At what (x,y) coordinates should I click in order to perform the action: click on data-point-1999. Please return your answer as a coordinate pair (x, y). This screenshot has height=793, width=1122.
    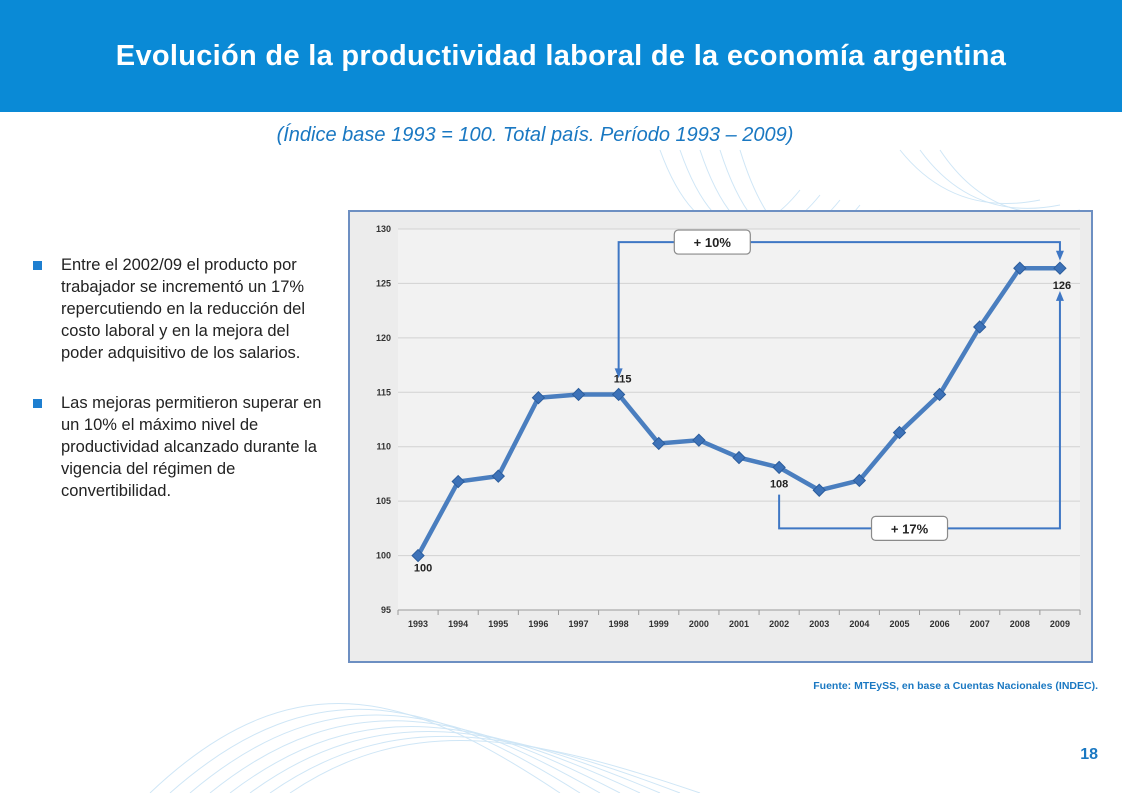
    Looking at the image, I should click on (659, 443).